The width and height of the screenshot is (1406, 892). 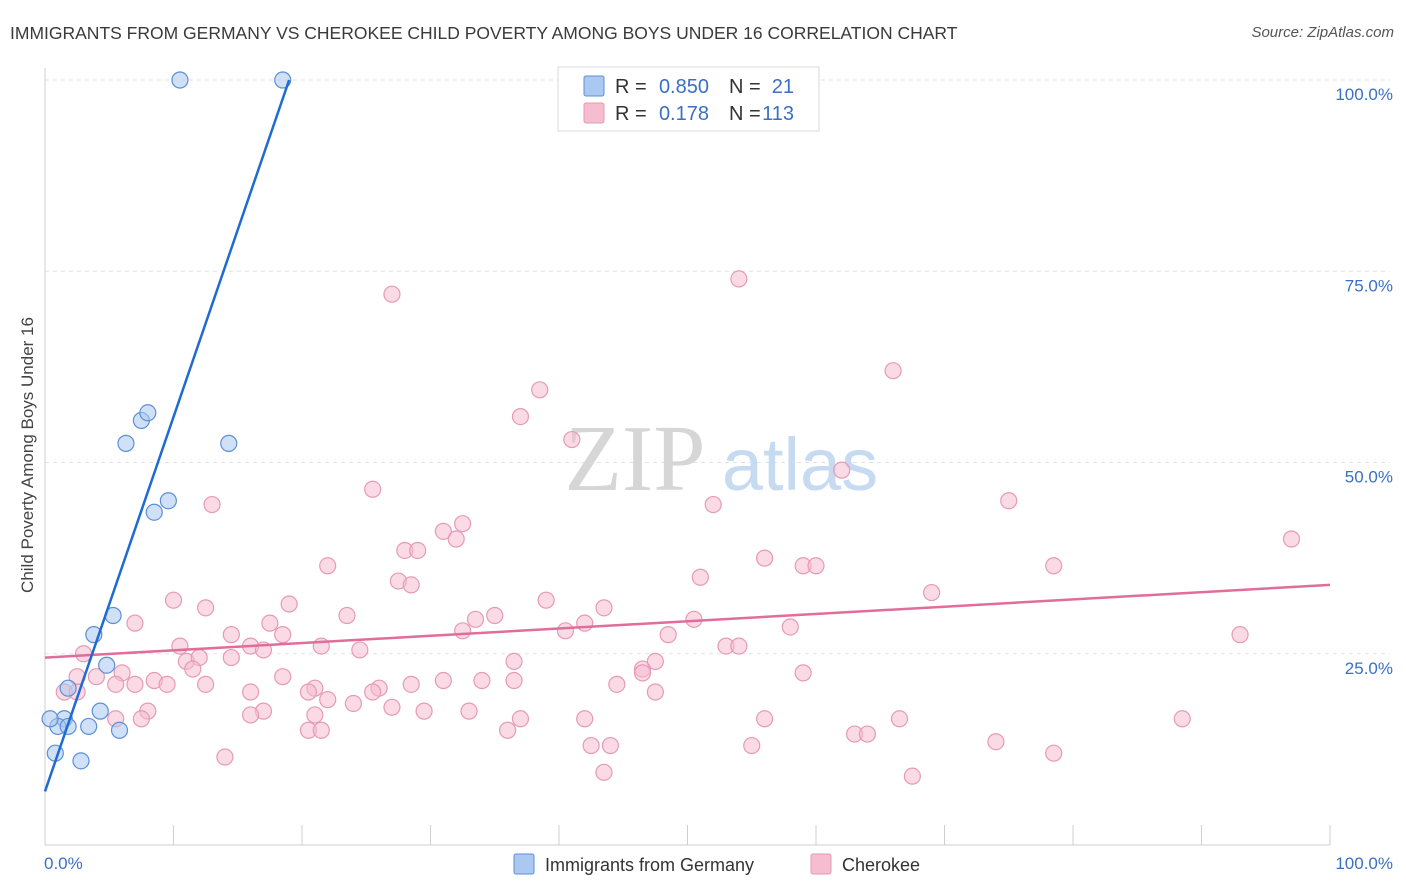 I want to click on legend-swatch-germany, so click(x=594, y=86).